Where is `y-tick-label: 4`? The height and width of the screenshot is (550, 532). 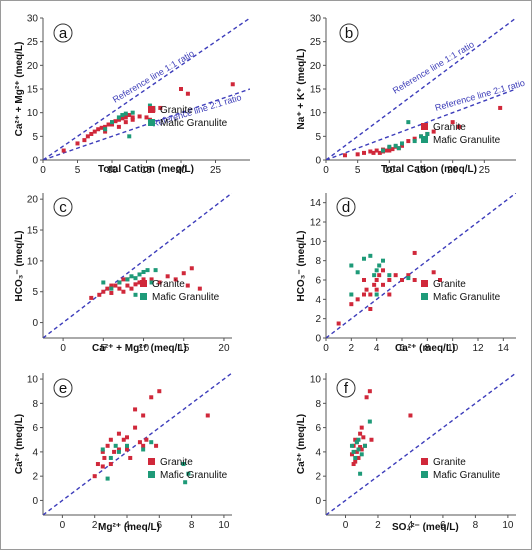
y-tick-label: 4 is located at coordinates (318, 300).